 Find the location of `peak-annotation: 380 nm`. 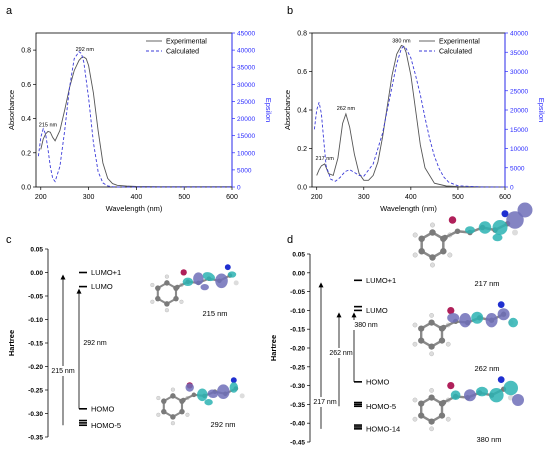

peak-annotation: 380 nm is located at coordinates (401, 41).